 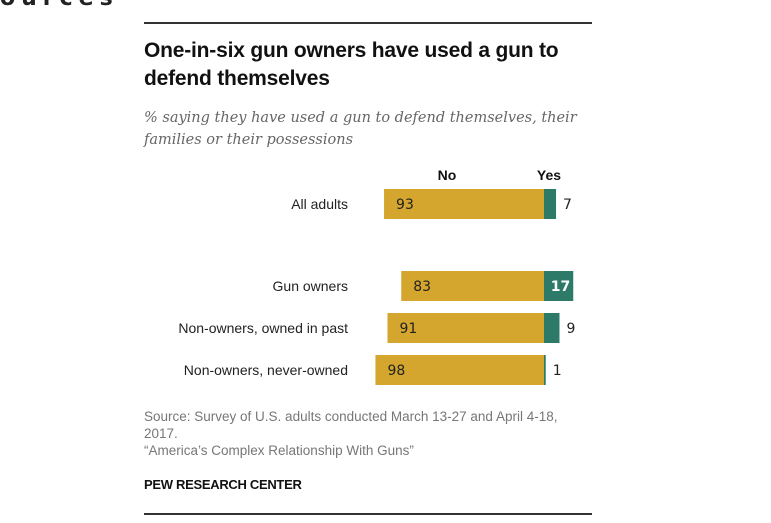 What do you see at coordinates (319, 204) in the screenshot?
I see `category-label: All adults` at bounding box center [319, 204].